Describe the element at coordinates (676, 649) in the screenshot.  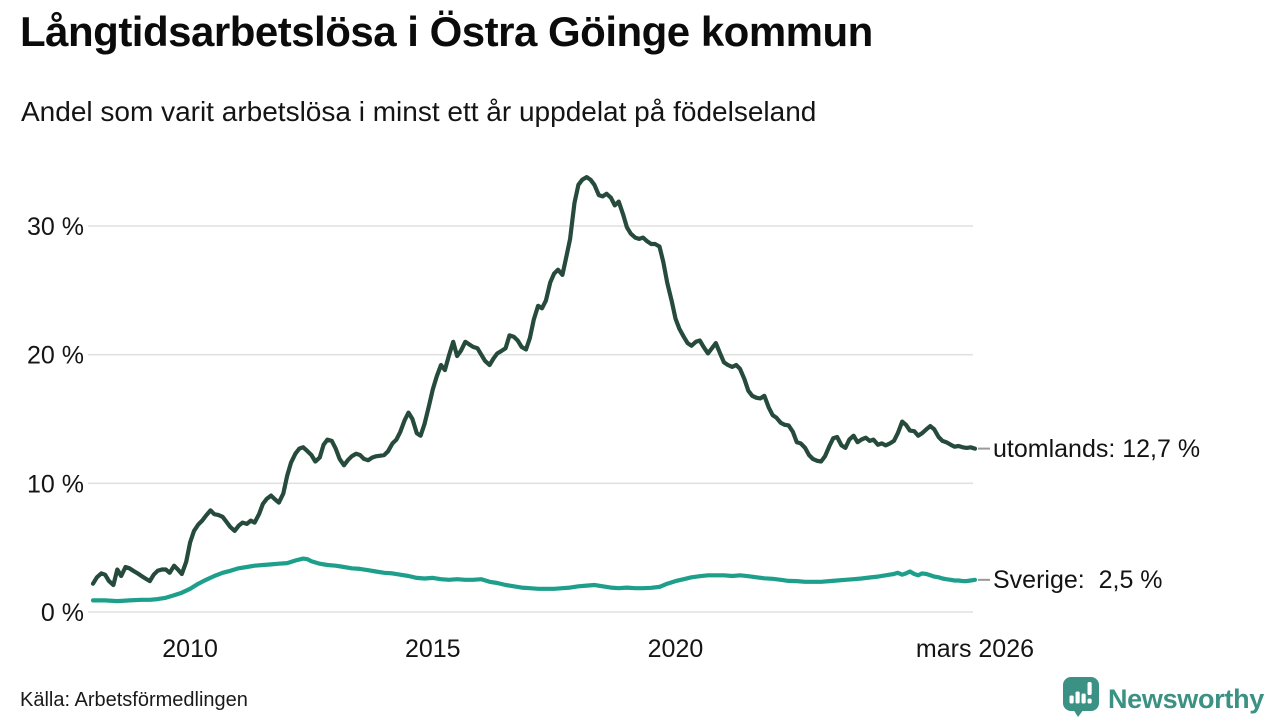
I see `x-axis-tick-label: 2020` at that location.